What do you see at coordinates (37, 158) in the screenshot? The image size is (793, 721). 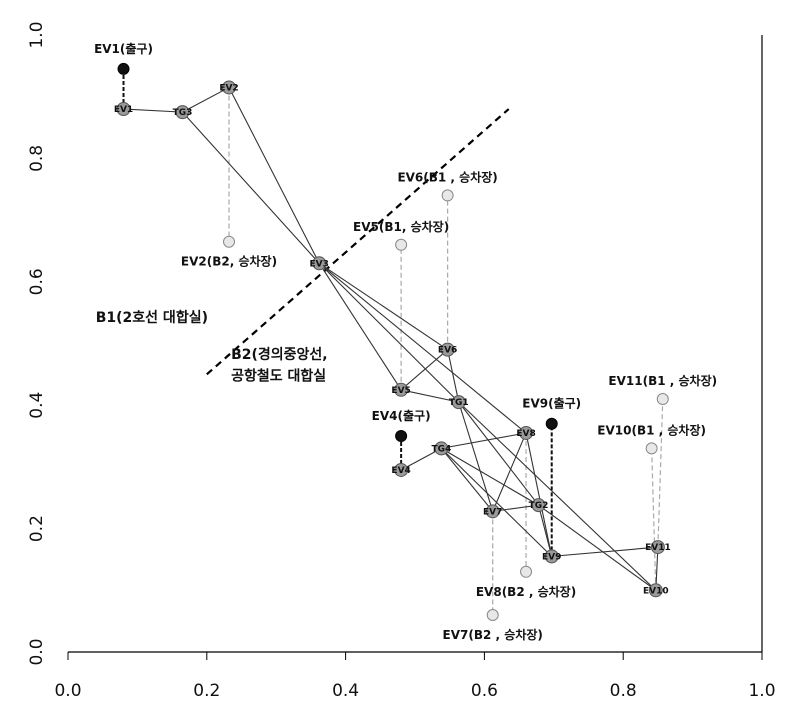 I see `y-tick-label: 0.8` at bounding box center [37, 158].